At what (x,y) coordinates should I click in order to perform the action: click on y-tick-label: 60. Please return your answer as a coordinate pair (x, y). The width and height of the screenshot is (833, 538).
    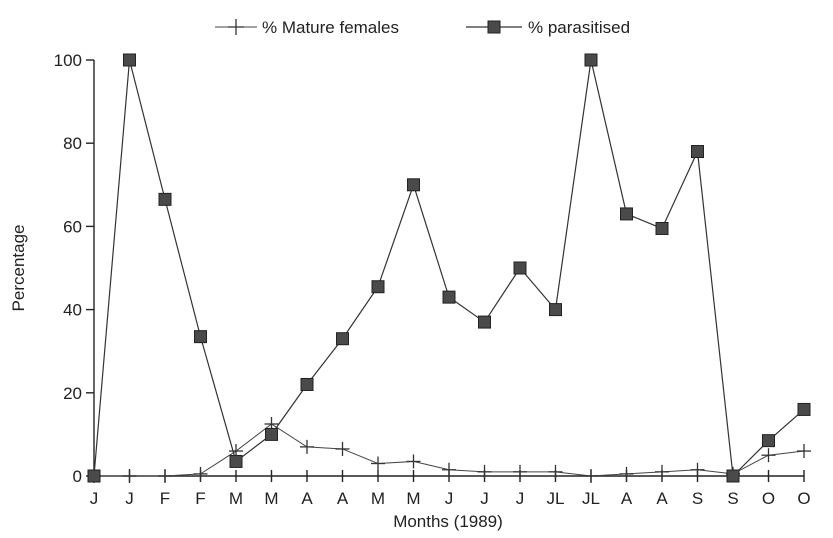
    Looking at the image, I should click on (72, 226).